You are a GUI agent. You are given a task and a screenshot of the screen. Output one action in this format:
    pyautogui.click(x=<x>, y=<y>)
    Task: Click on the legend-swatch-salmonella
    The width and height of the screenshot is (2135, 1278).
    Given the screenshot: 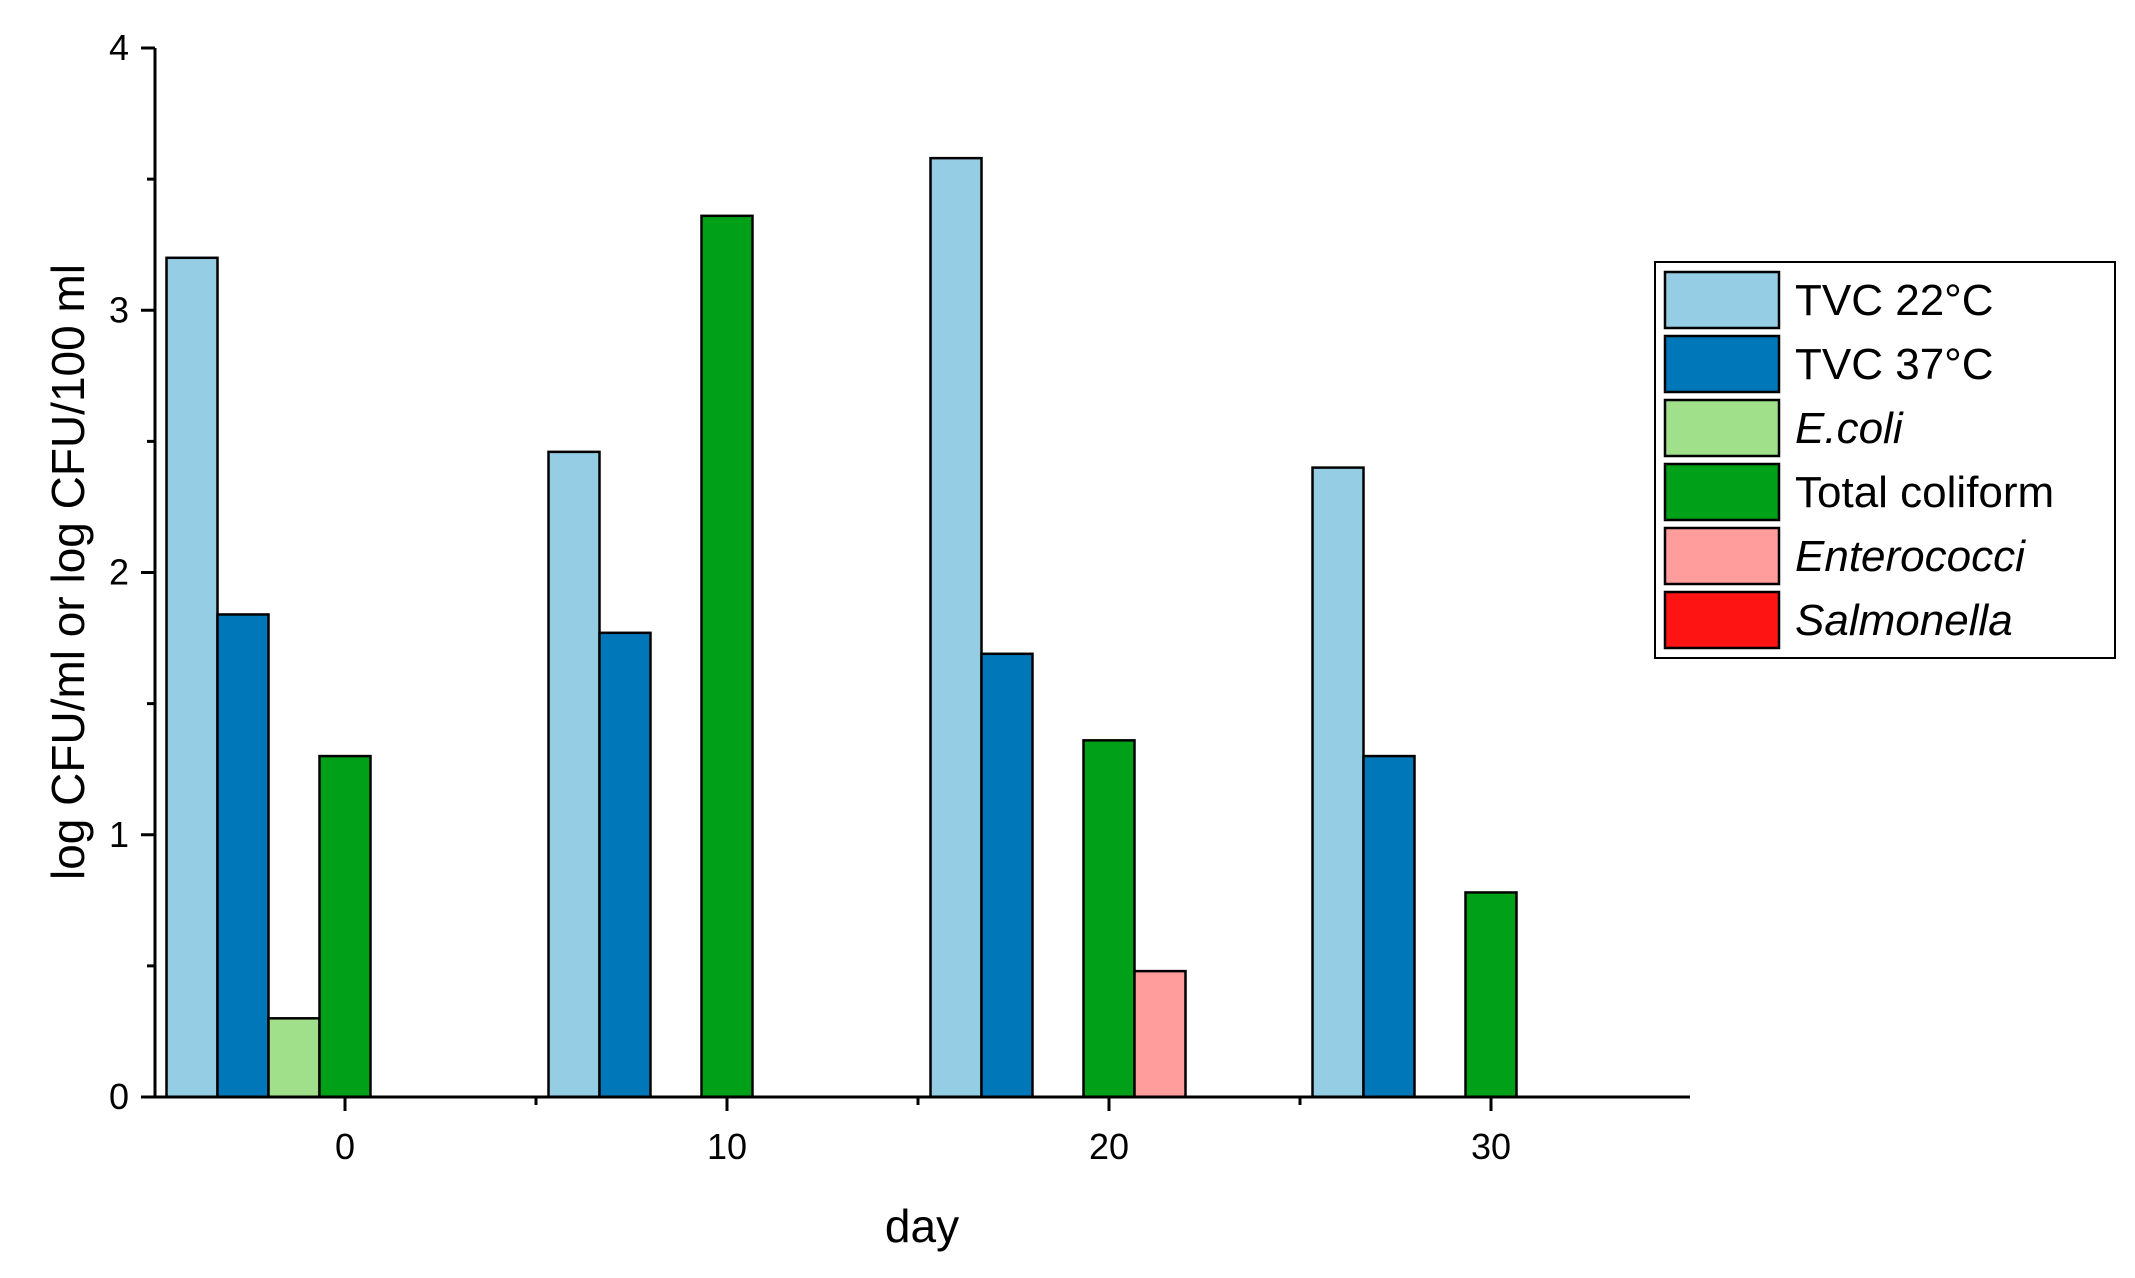 What is the action you would take?
    pyautogui.click(x=1722, y=620)
    